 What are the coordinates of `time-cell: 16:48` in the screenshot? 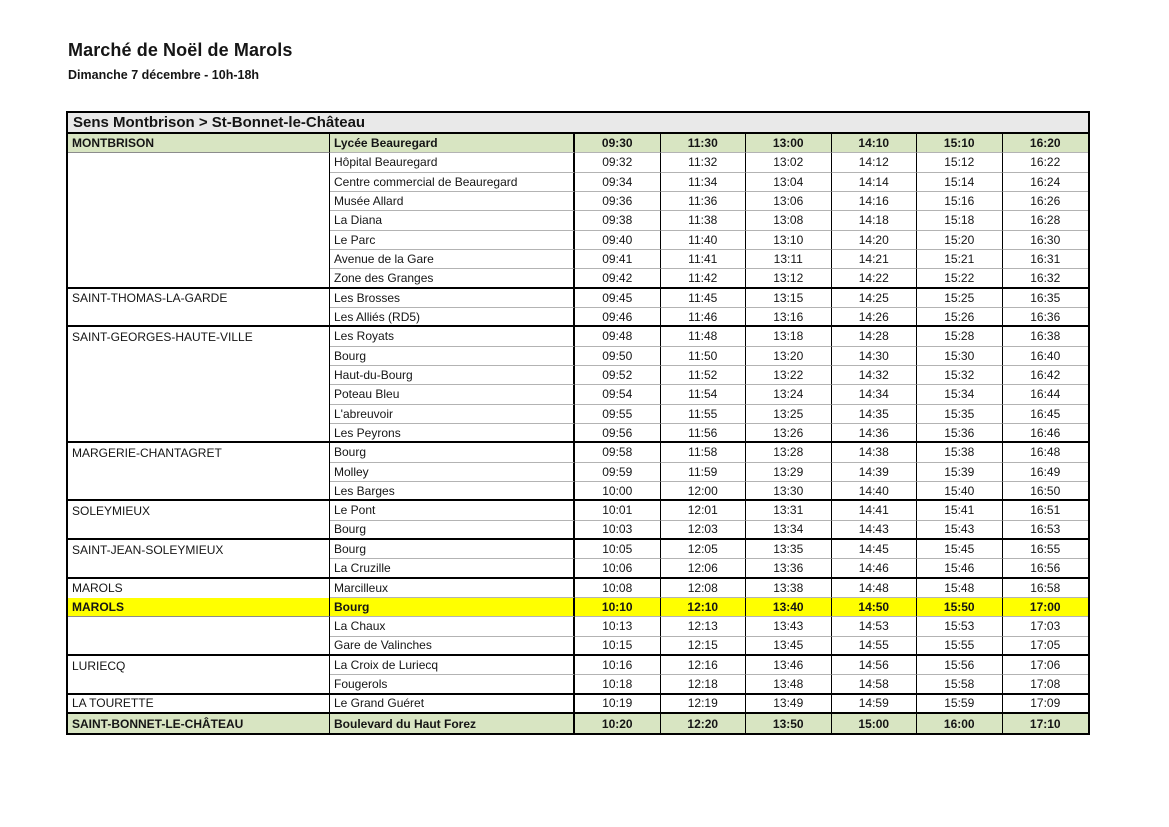 It's located at (1045, 453).